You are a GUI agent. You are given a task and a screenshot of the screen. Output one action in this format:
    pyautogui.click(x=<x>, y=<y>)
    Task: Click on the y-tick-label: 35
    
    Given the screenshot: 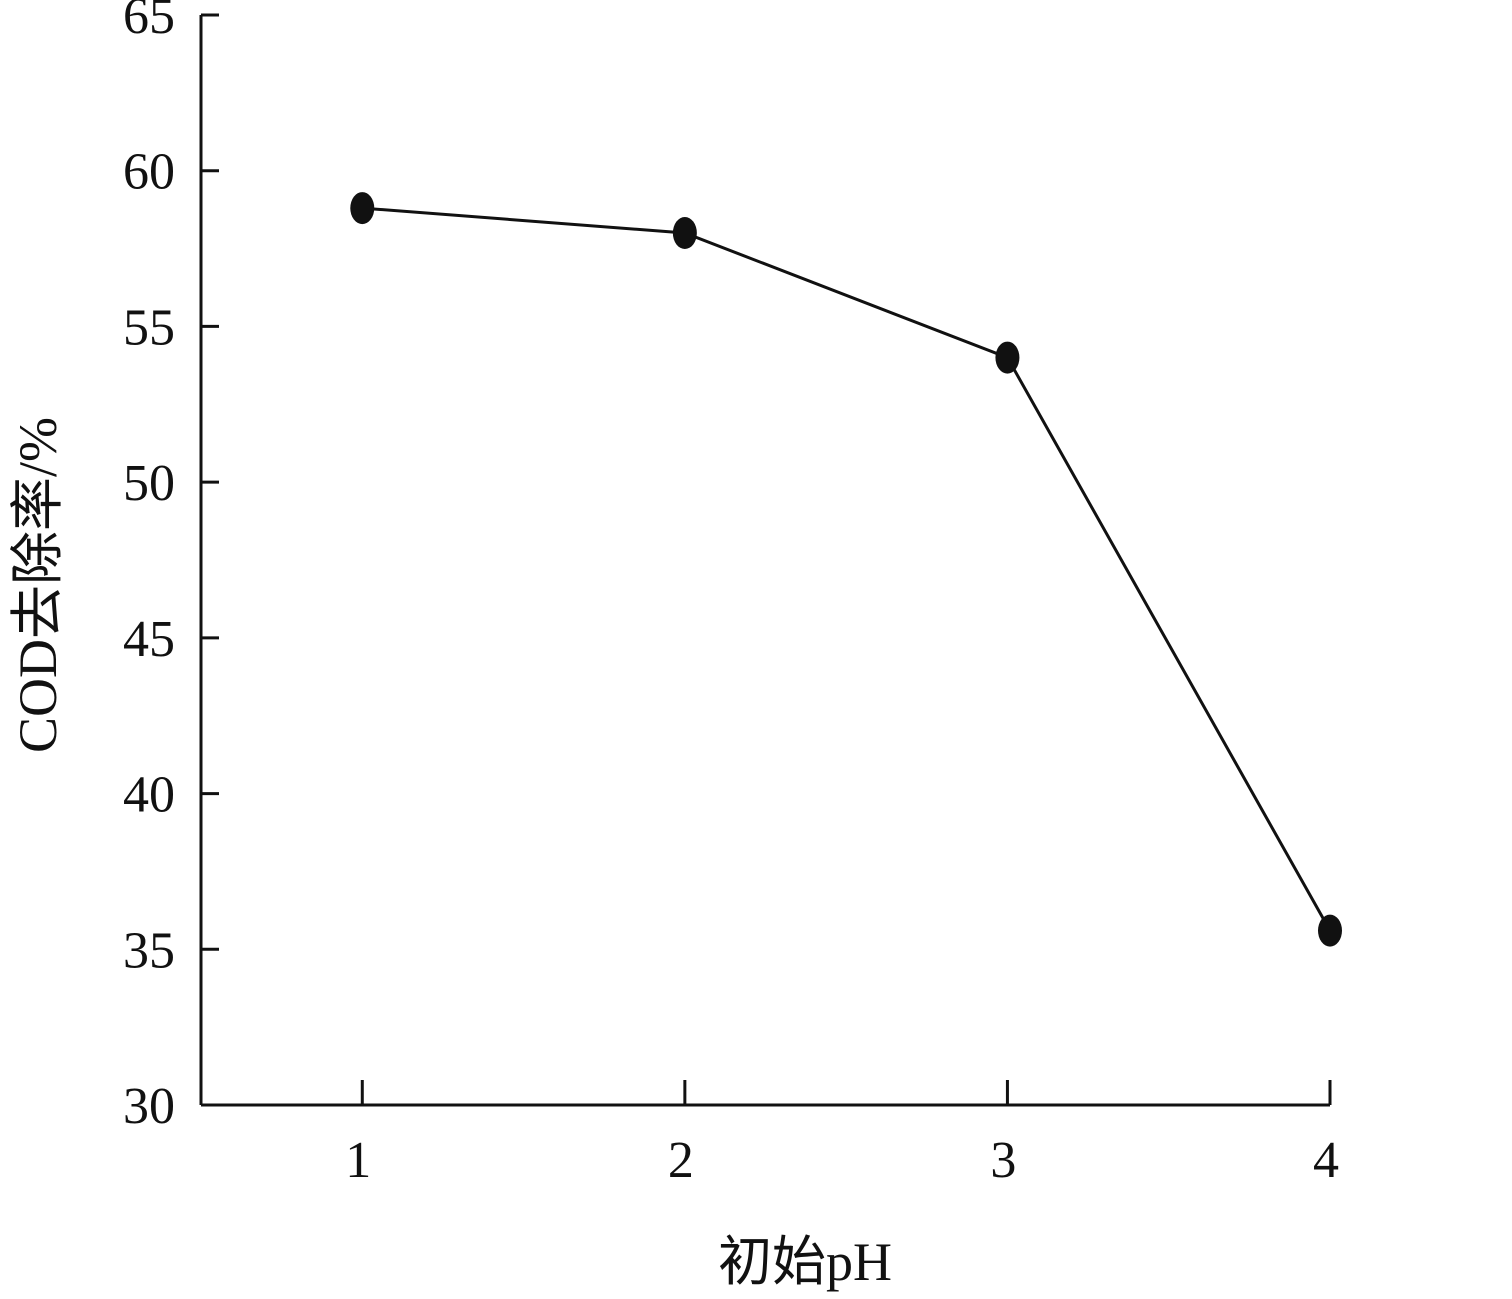 What is the action you would take?
    pyautogui.click(x=149, y=950)
    